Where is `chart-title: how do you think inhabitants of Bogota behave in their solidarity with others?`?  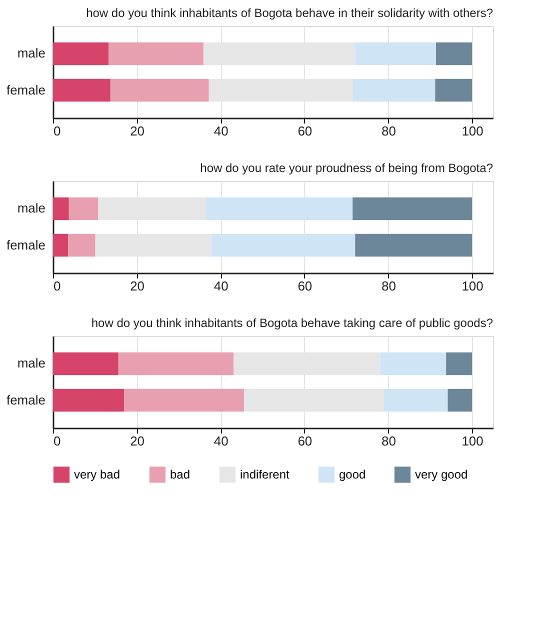
chart-title: how do you think inhabitants of Bogota behave in their solidarity with others? is located at coordinates (290, 13).